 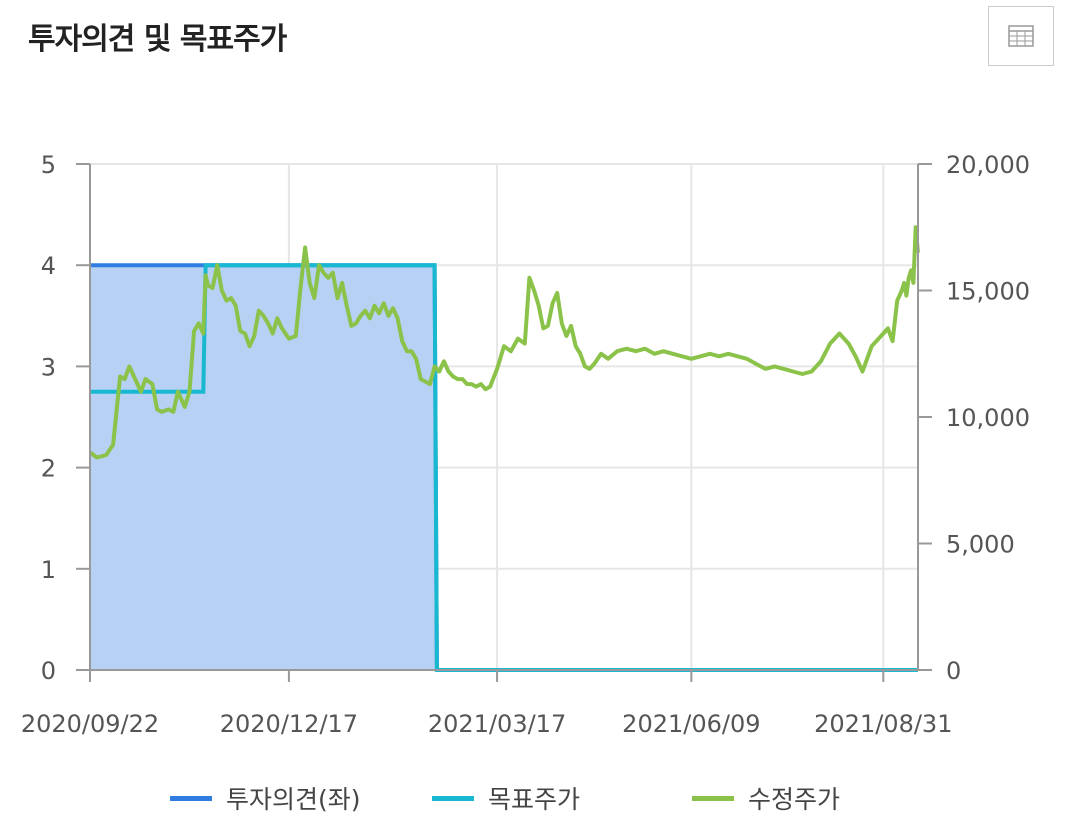 I want to click on legend-item-price: 수정주가, so click(x=766, y=798).